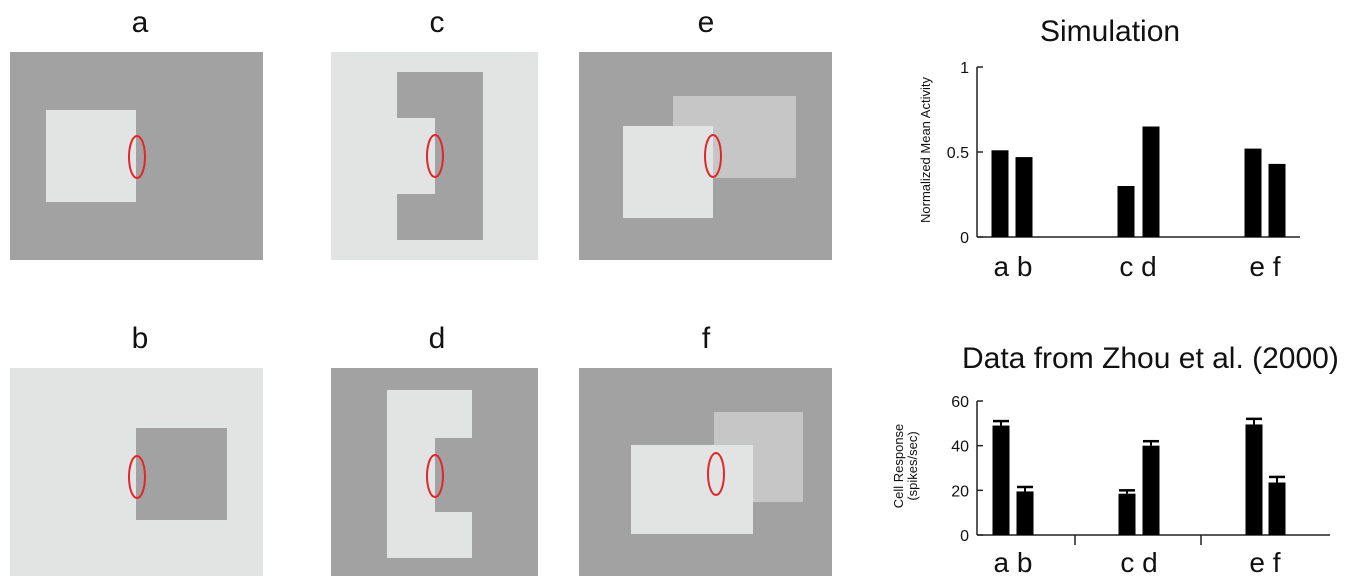  I want to click on panel-label-f: f, so click(706, 338).